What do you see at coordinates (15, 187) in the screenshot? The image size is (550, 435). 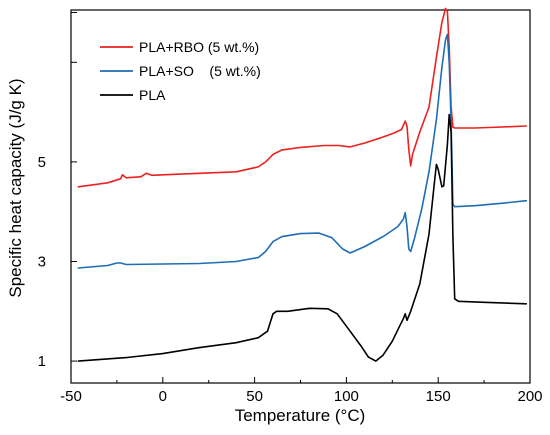 I see `y-axis-title: Specific heat capacity (J/g K)` at bounding box center [15, 187].